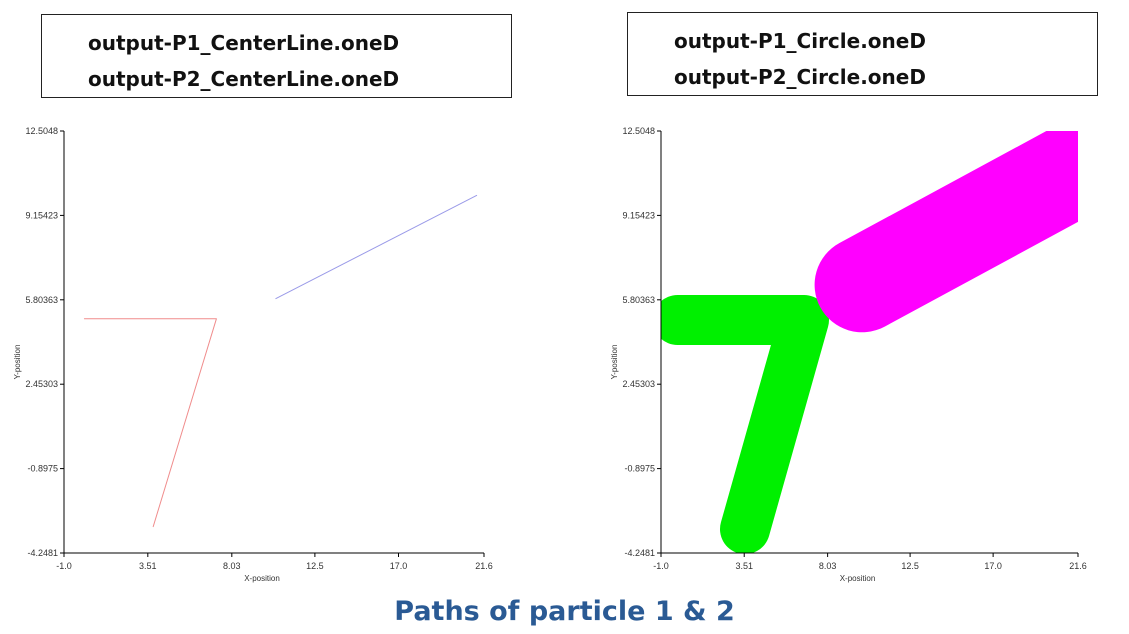  I want to click on legend-entry-p2-circle: output-P2_Circle.oneD, so click(800, 77).